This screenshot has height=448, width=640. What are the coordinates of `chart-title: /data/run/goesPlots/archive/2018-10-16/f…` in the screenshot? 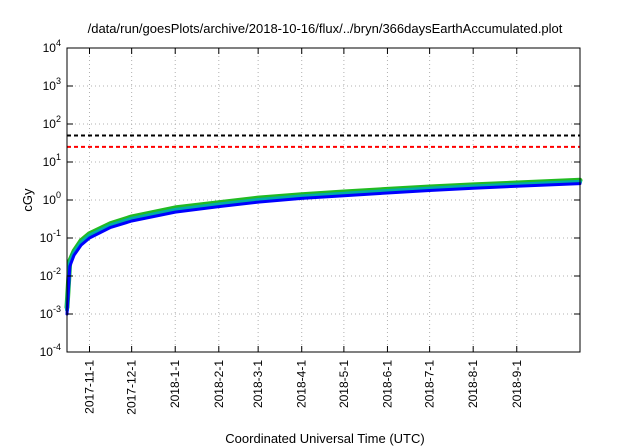 It's located at (325, 28).